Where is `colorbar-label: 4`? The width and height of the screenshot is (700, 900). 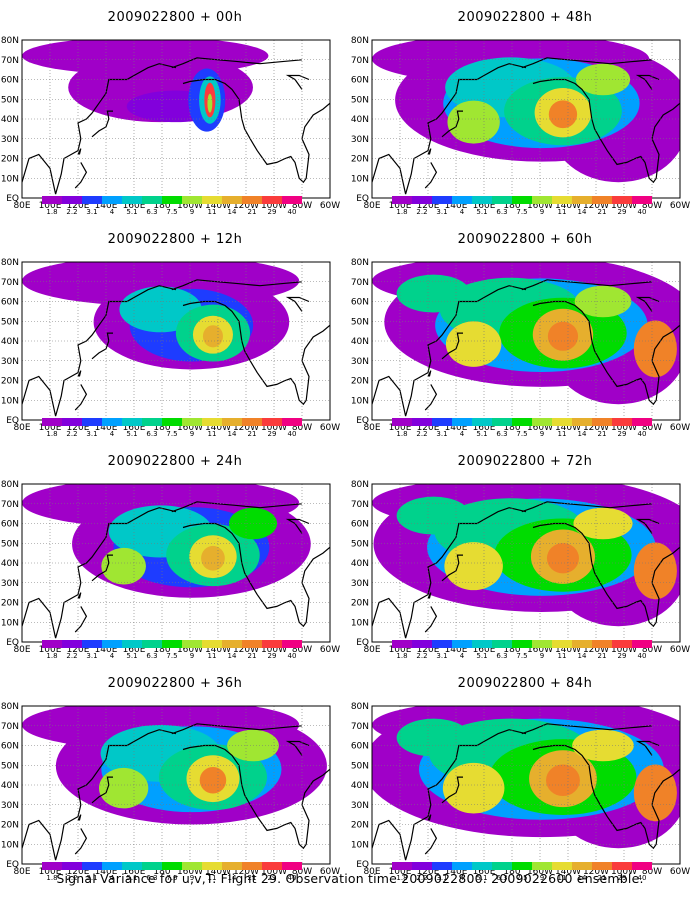 colorbar-label: 4 is located at coordinates (462, 656).